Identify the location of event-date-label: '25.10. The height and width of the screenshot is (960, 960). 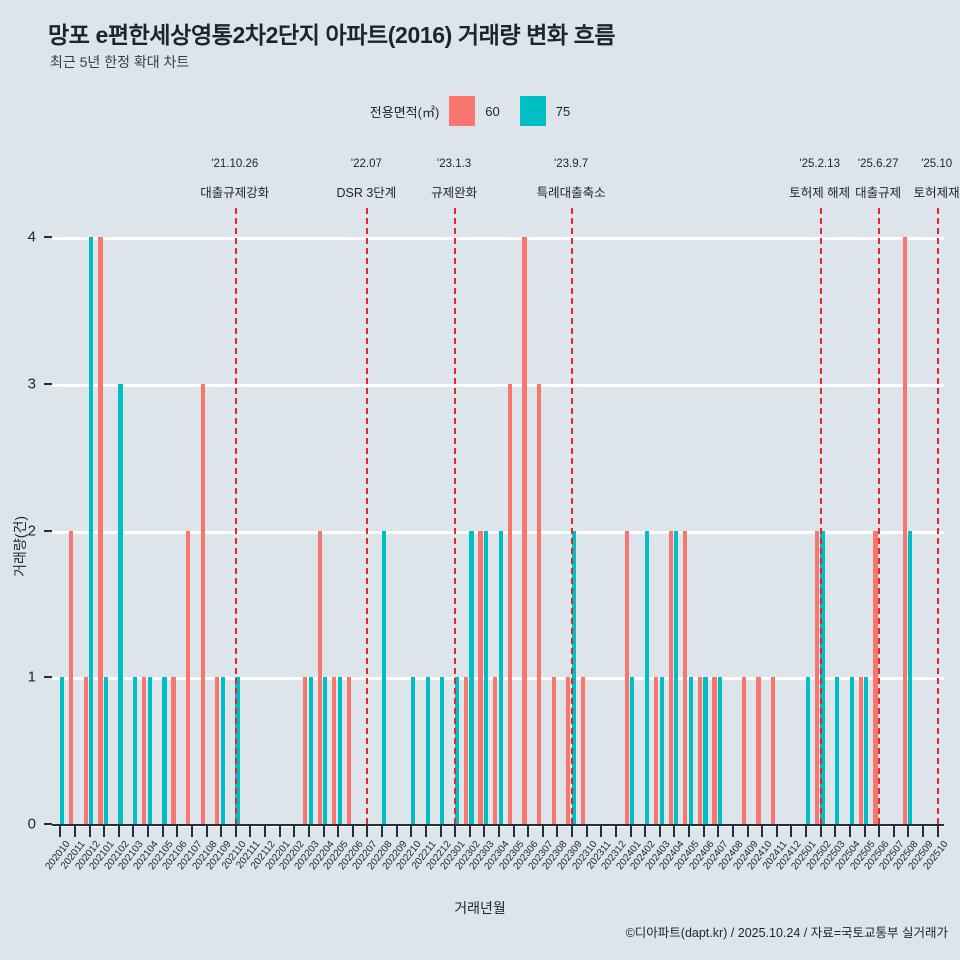
(937, 164).